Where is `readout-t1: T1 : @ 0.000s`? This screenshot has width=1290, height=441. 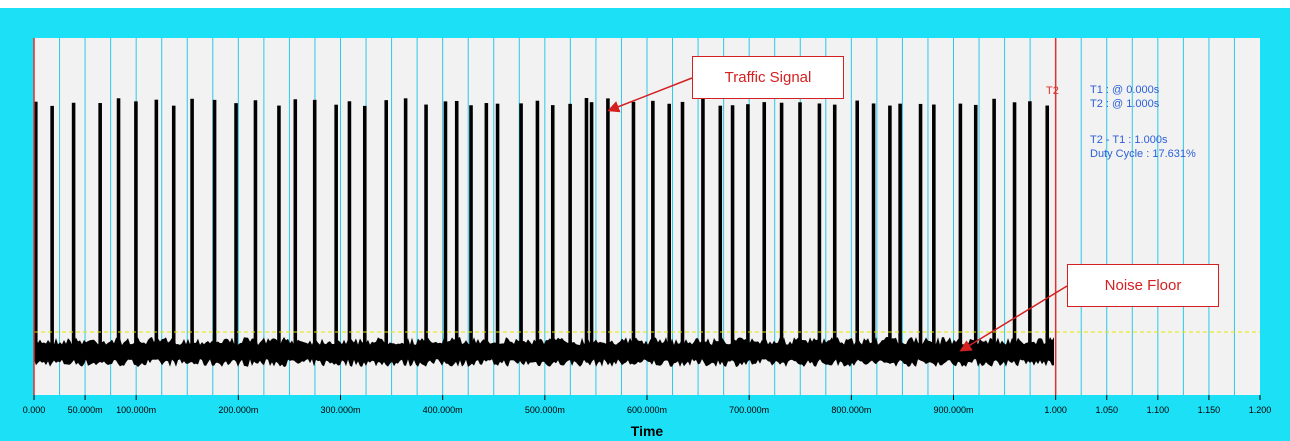
readout-t1: T1 : @ 0.000s is located at coordinates (1125, 90).